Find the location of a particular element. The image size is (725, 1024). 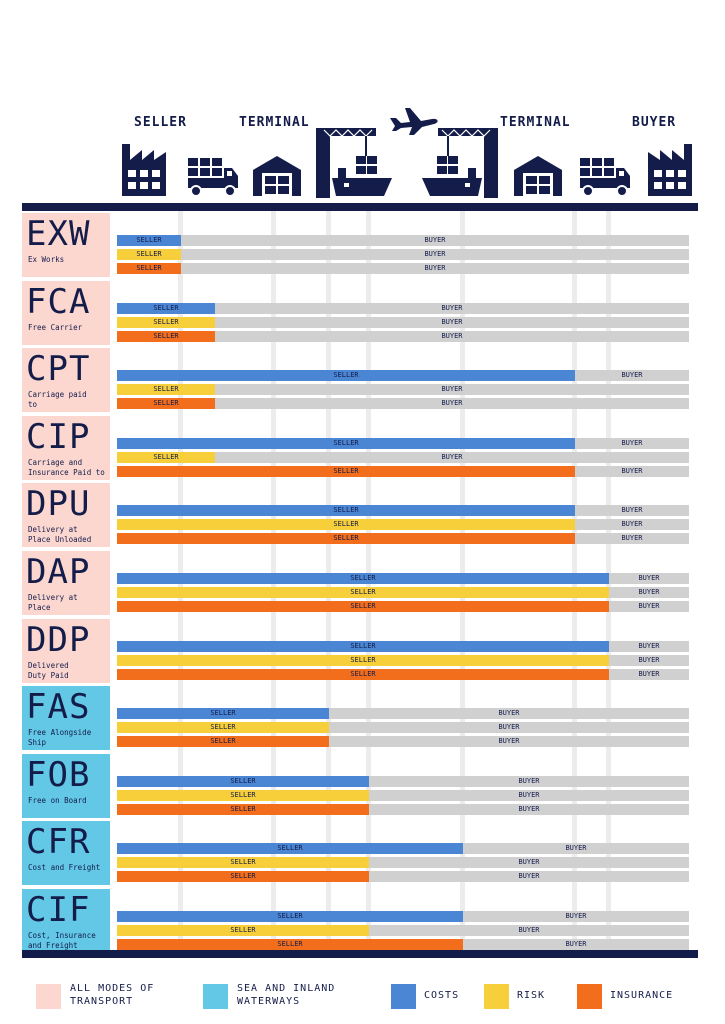

legend-label-all-modes: ALL MODES OF TRANSPORT is located at coordinates (112, 995).